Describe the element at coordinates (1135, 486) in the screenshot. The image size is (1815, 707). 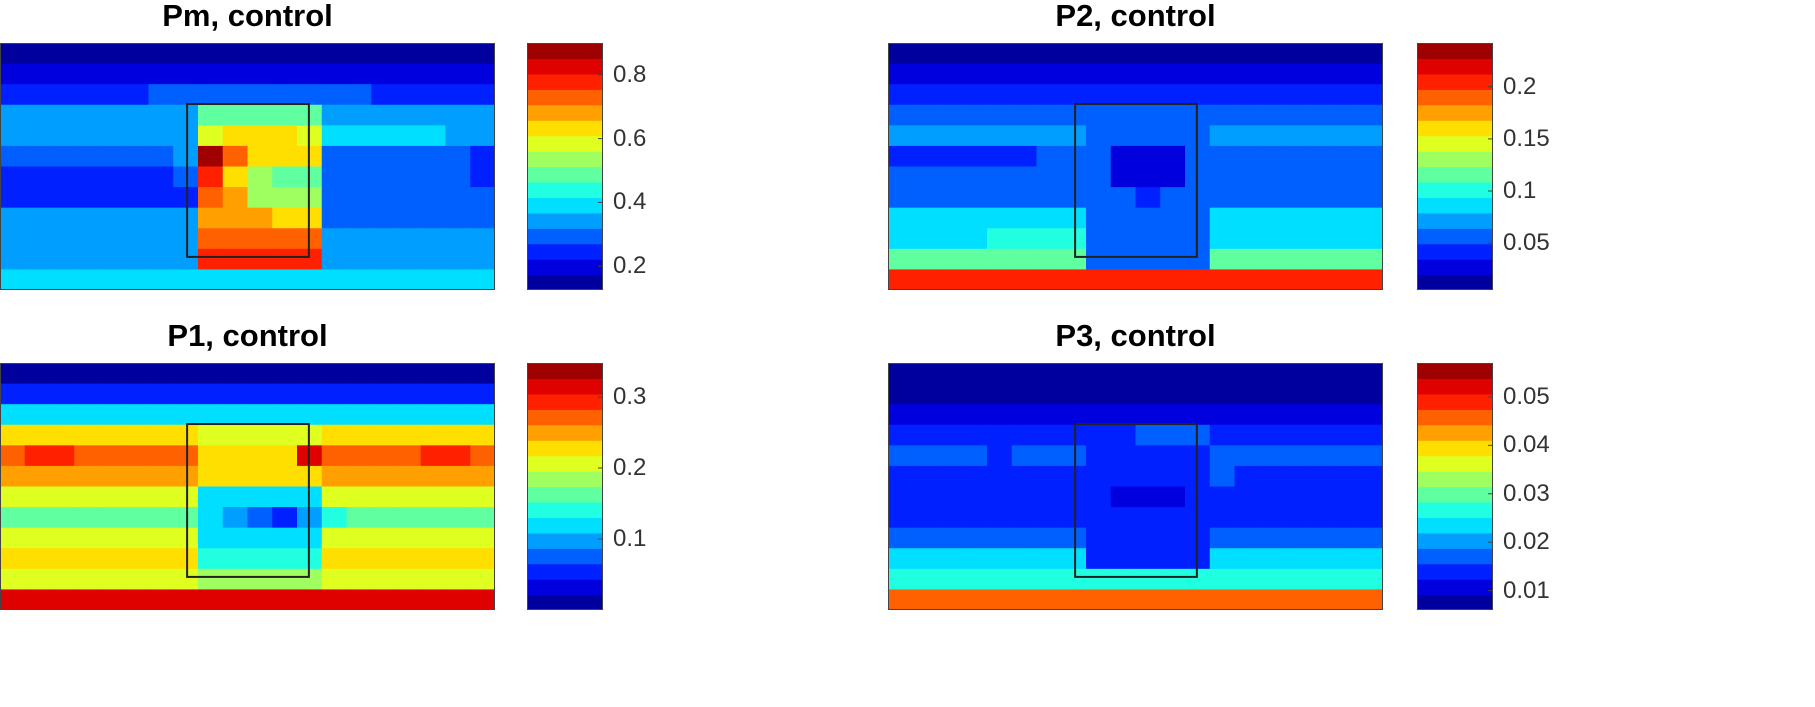
I see `heatmap` at that location.